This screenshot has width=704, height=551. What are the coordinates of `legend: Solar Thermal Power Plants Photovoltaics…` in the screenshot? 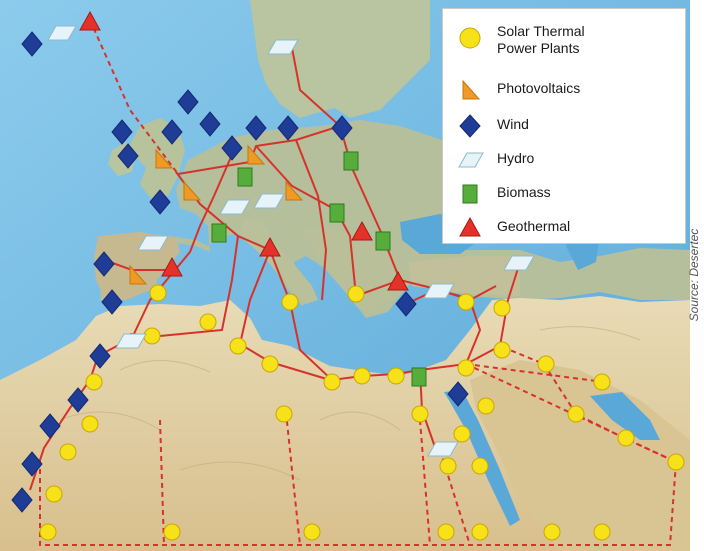 It's located at (564, 126).